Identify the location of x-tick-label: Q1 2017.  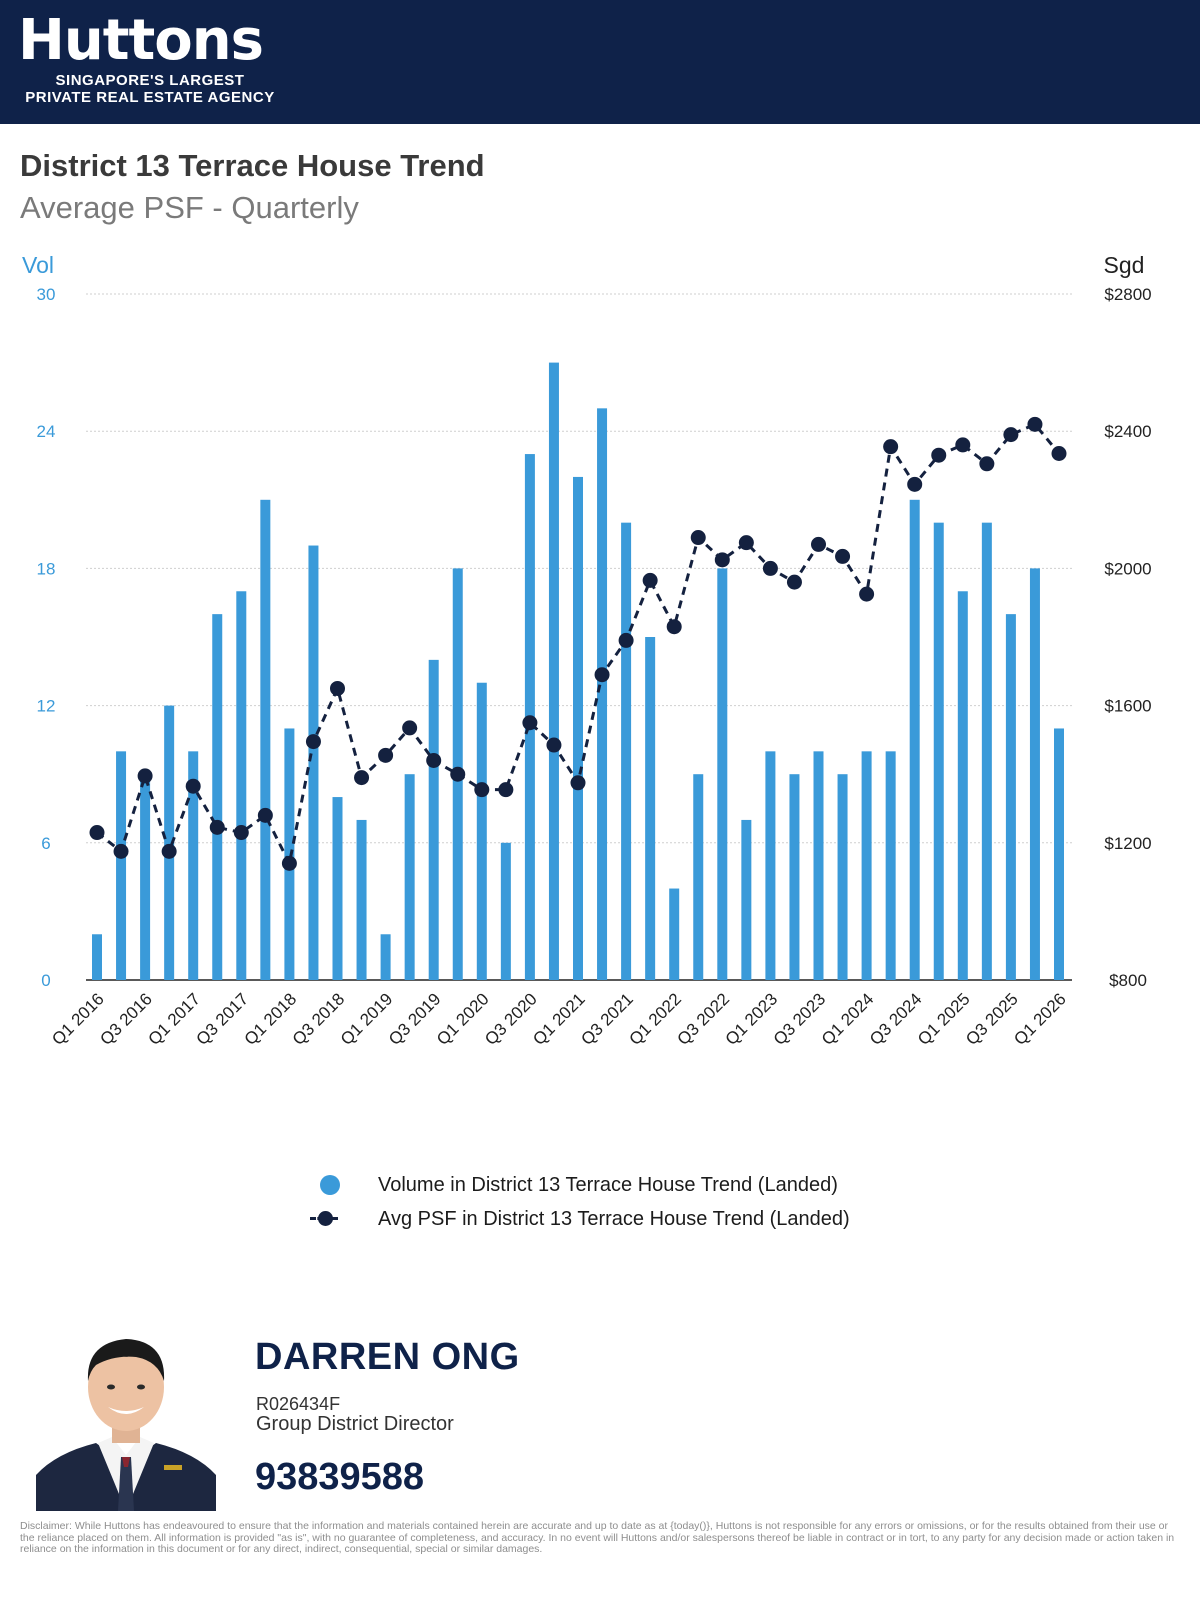
(174, 1019).